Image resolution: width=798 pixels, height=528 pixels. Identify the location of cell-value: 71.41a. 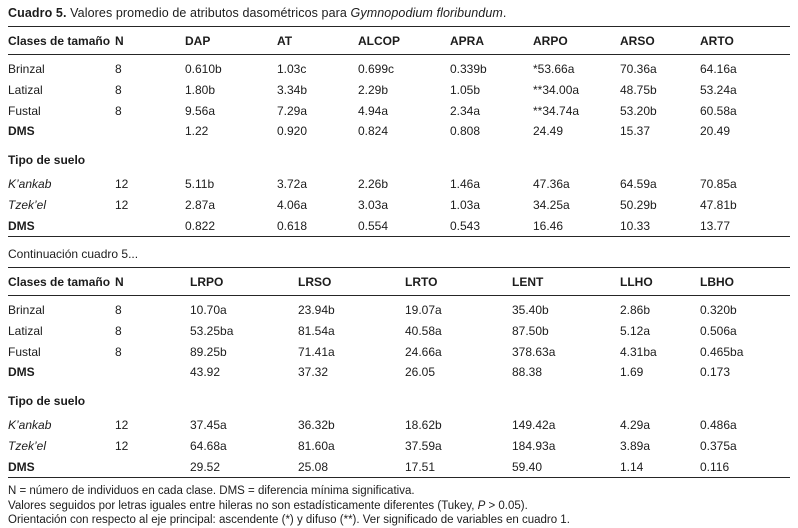
(316, 351).